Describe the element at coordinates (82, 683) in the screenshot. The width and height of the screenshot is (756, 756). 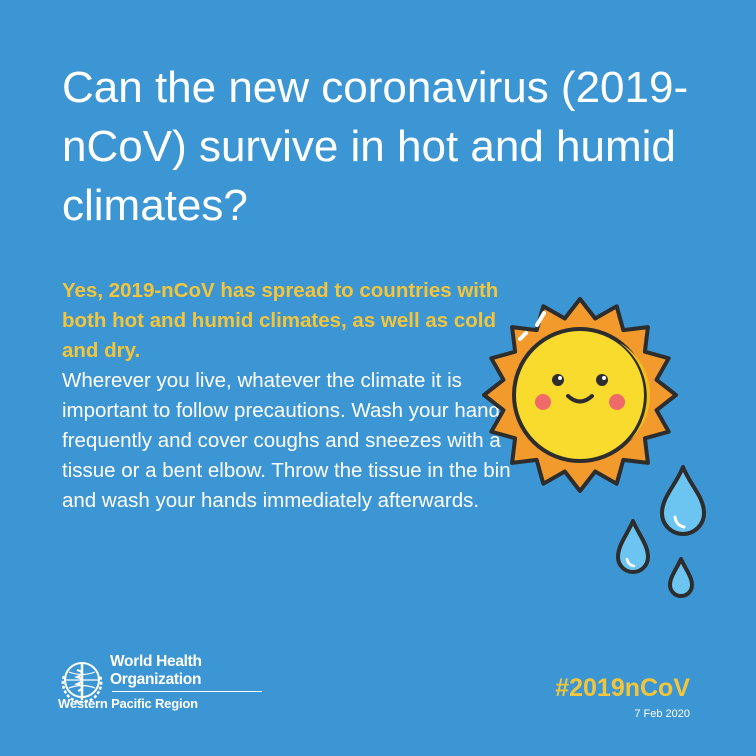
I see `who-emblem-icon` at that location.